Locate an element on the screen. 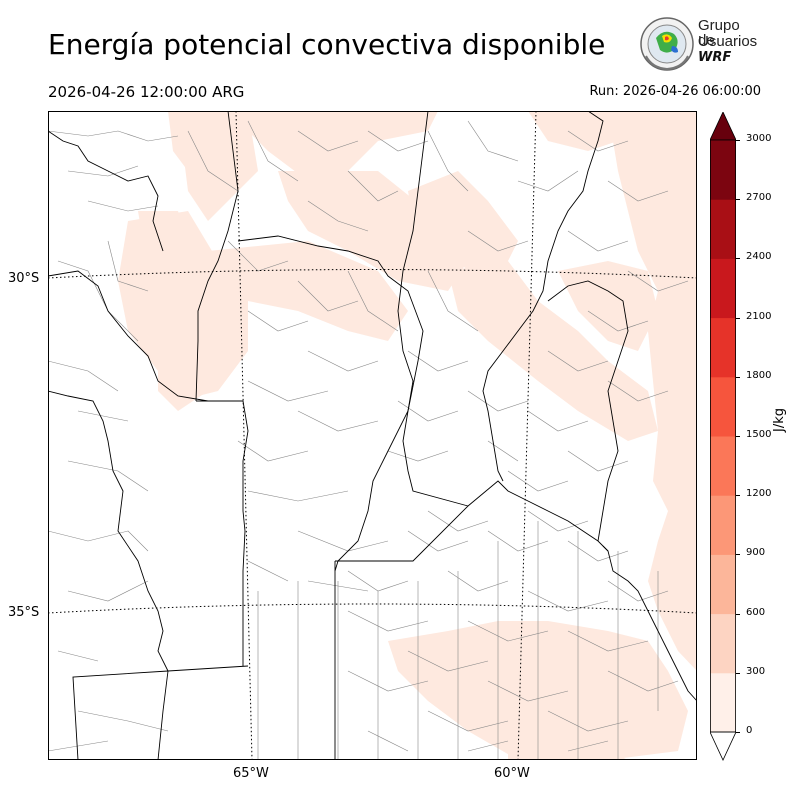  colorbar-tick-label: 3000 is located at coordinates (759, 138).